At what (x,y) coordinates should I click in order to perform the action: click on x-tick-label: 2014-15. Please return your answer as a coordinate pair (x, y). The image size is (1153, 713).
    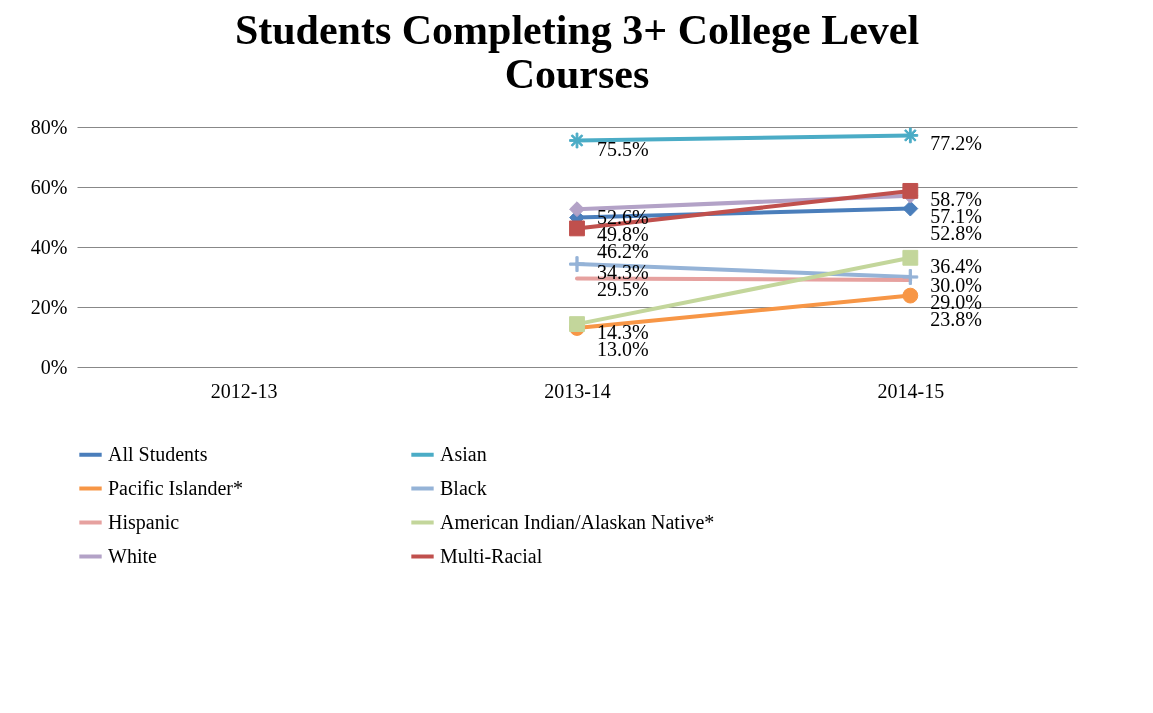
    Looking at the image, I should click on (911, 390).